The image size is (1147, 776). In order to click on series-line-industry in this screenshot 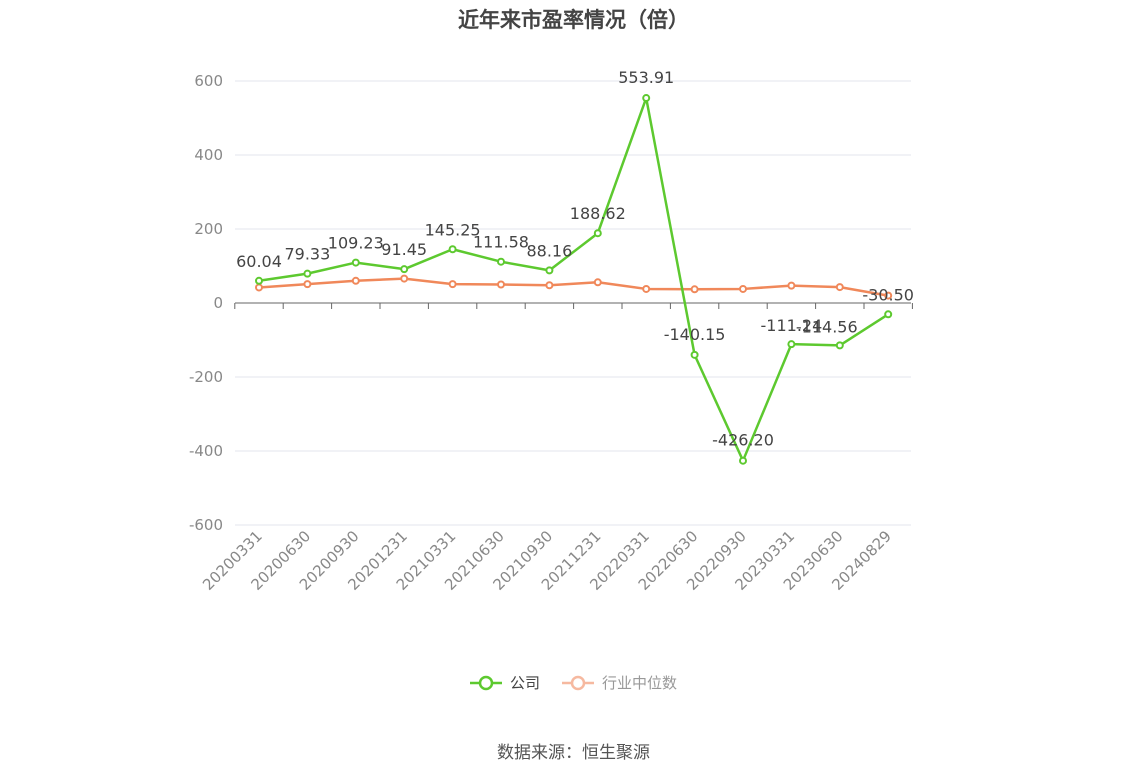, I will do `click(573, 287)`.